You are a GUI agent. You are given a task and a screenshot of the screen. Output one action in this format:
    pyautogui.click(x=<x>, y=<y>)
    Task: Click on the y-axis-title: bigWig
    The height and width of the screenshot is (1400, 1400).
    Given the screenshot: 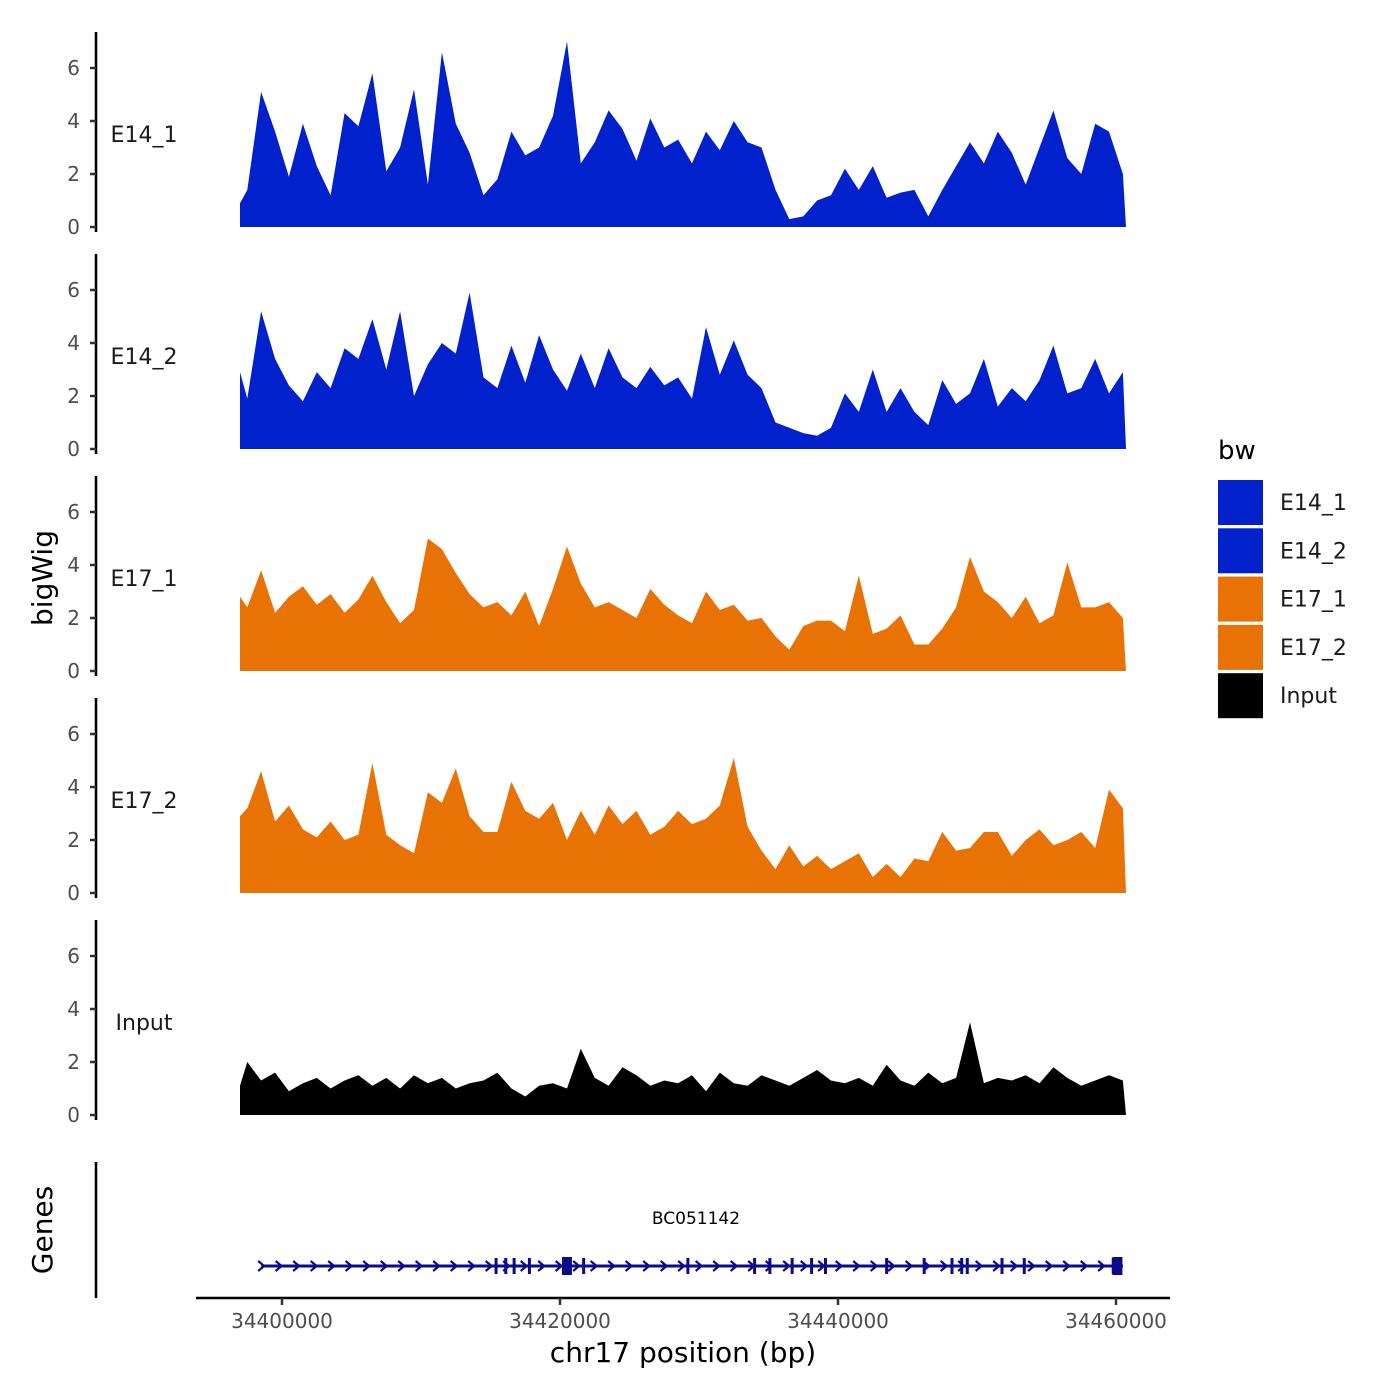 What is the action you would take?
    pyautogui.click(x=42, y=578)
    